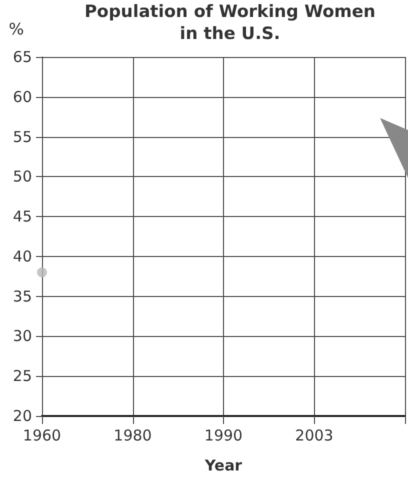 This screenshot has height=490, width=408. Describe the element at coordinates (22, 376) in the screenshot. I see `y-tick-label: 25` at that location.